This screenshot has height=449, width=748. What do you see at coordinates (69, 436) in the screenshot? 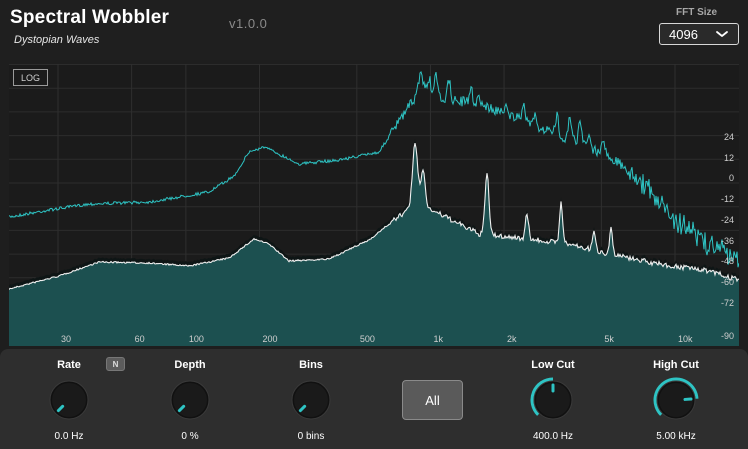
I see `rate-value: 0.0 Hz` at bounding box center [69, 436].